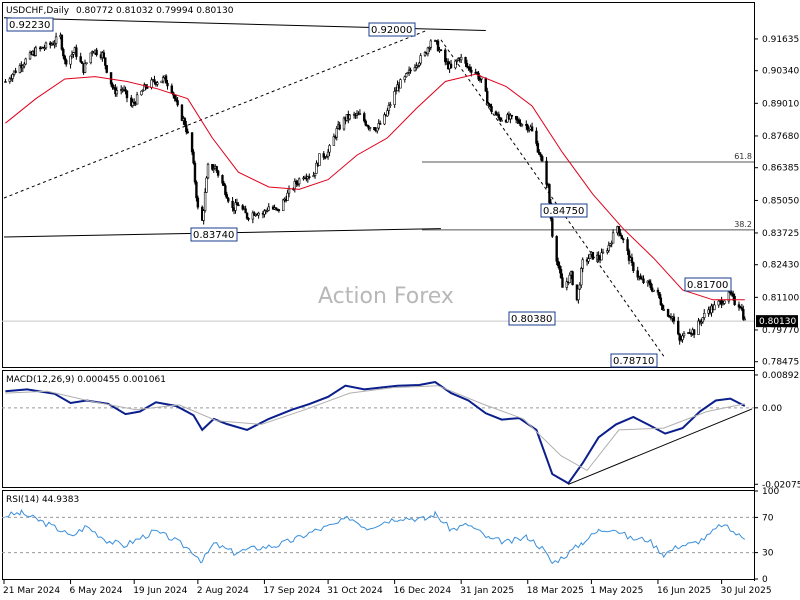 The width and height of the screenshot is (800, 600). I want to click on x-tick-label: 16 Jun 2025, so click(684, 591).